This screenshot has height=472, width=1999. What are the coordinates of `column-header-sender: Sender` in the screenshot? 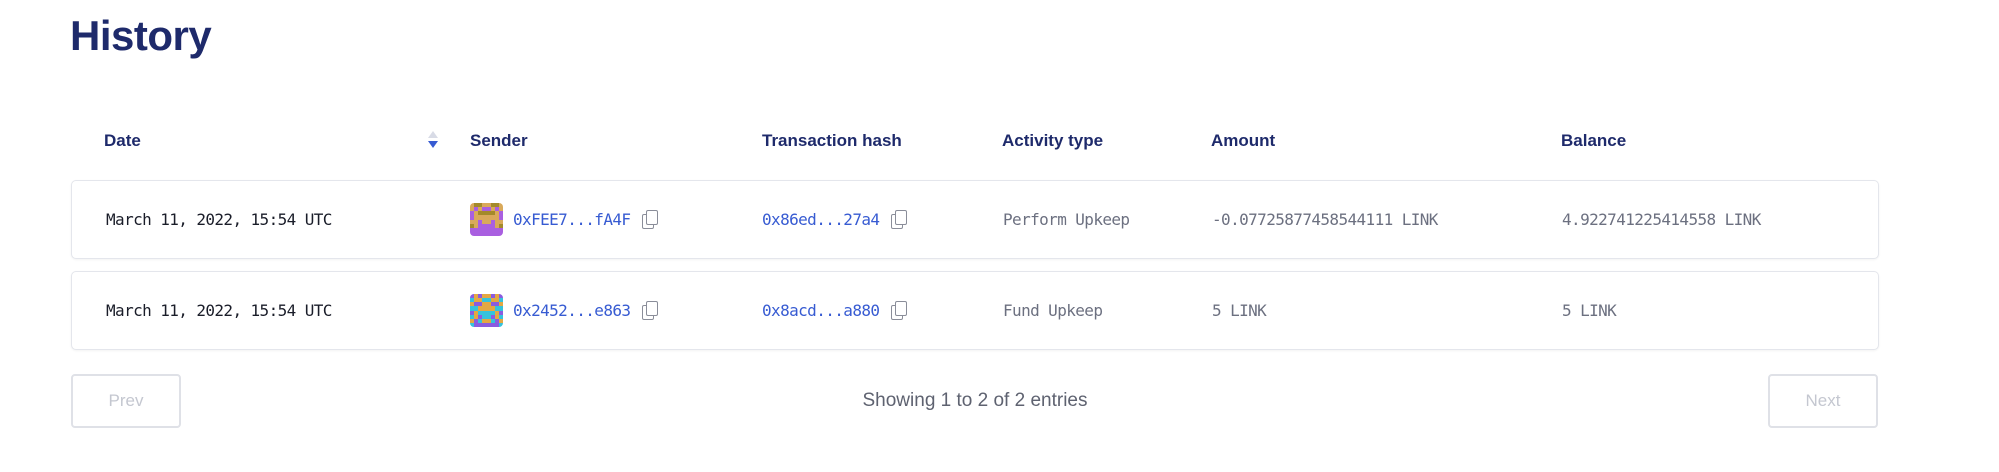 It's located at (499, 140).